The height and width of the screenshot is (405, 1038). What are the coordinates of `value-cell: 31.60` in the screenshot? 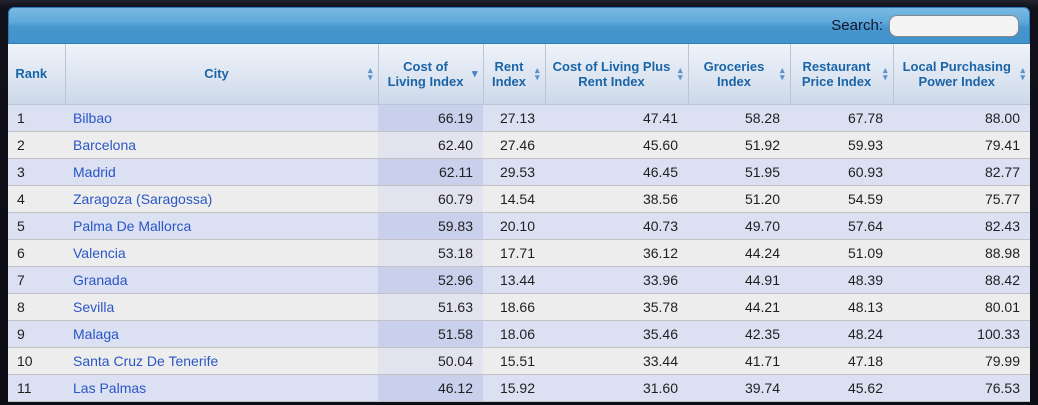 It's located at (616, 388).